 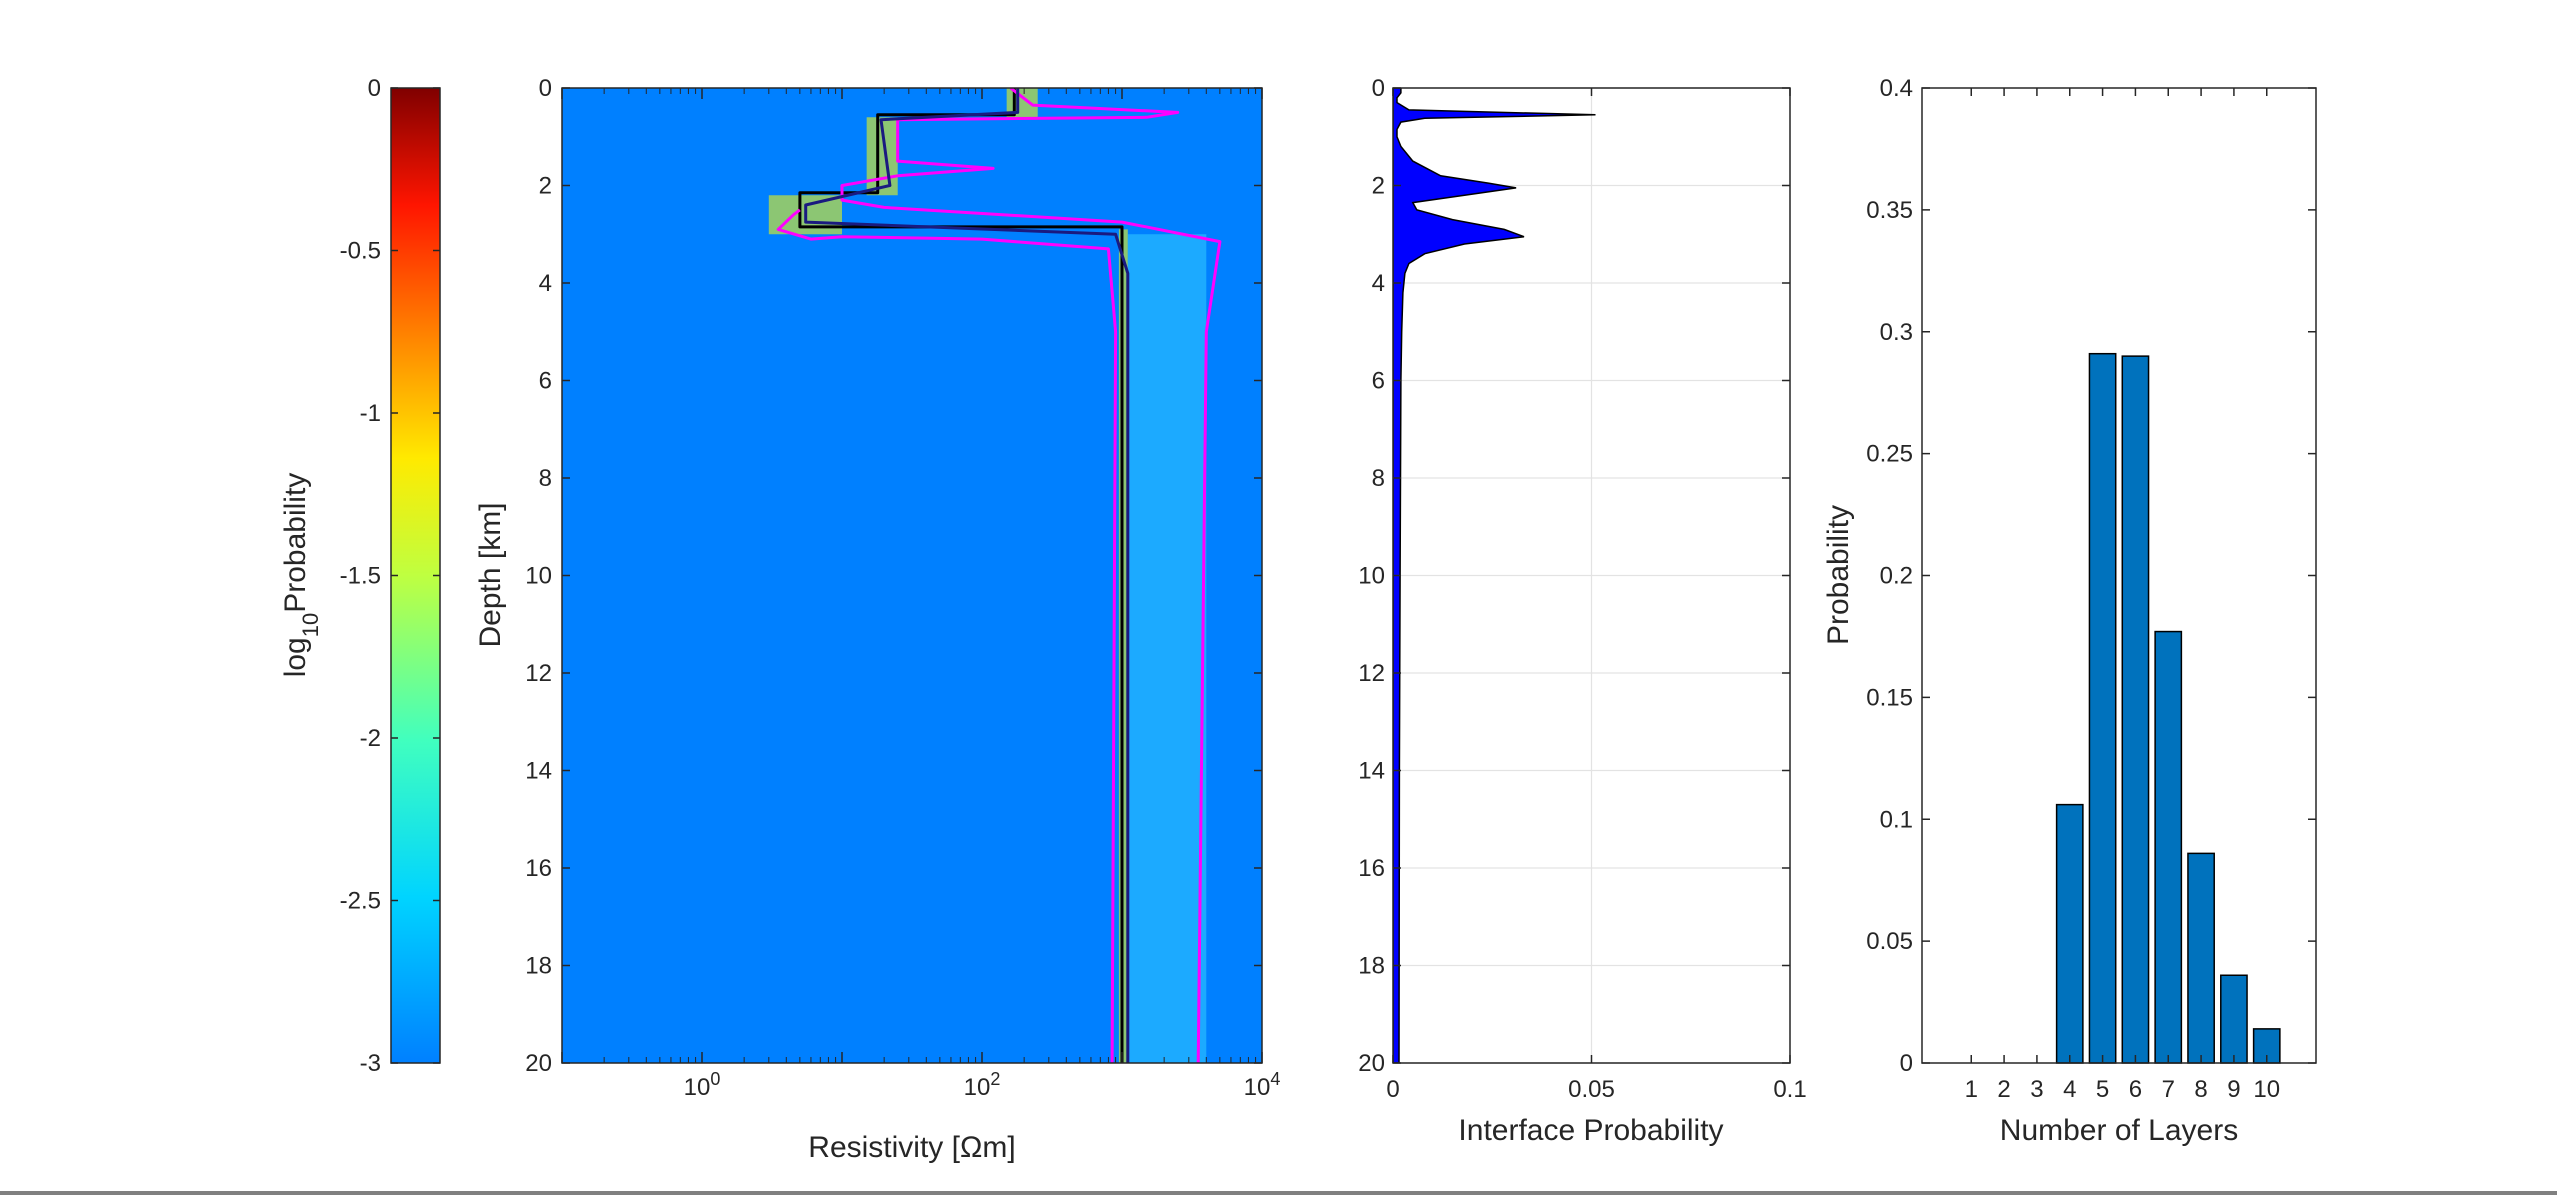 What do you see at coordinates (1906, 1063) in the screenshot?
I see `layers-y-tick-label: 0` at bounding box center [1906, 1063].